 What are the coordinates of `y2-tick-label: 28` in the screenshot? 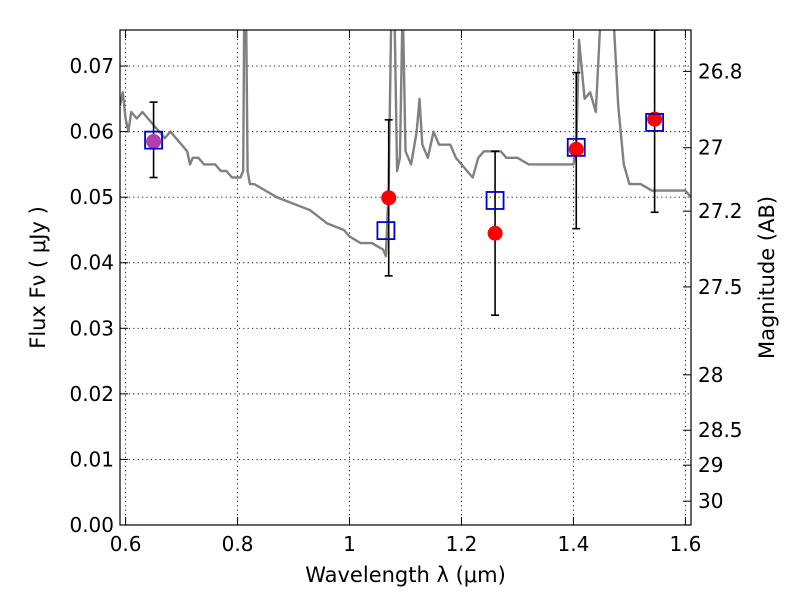 It's located at (710, 375).